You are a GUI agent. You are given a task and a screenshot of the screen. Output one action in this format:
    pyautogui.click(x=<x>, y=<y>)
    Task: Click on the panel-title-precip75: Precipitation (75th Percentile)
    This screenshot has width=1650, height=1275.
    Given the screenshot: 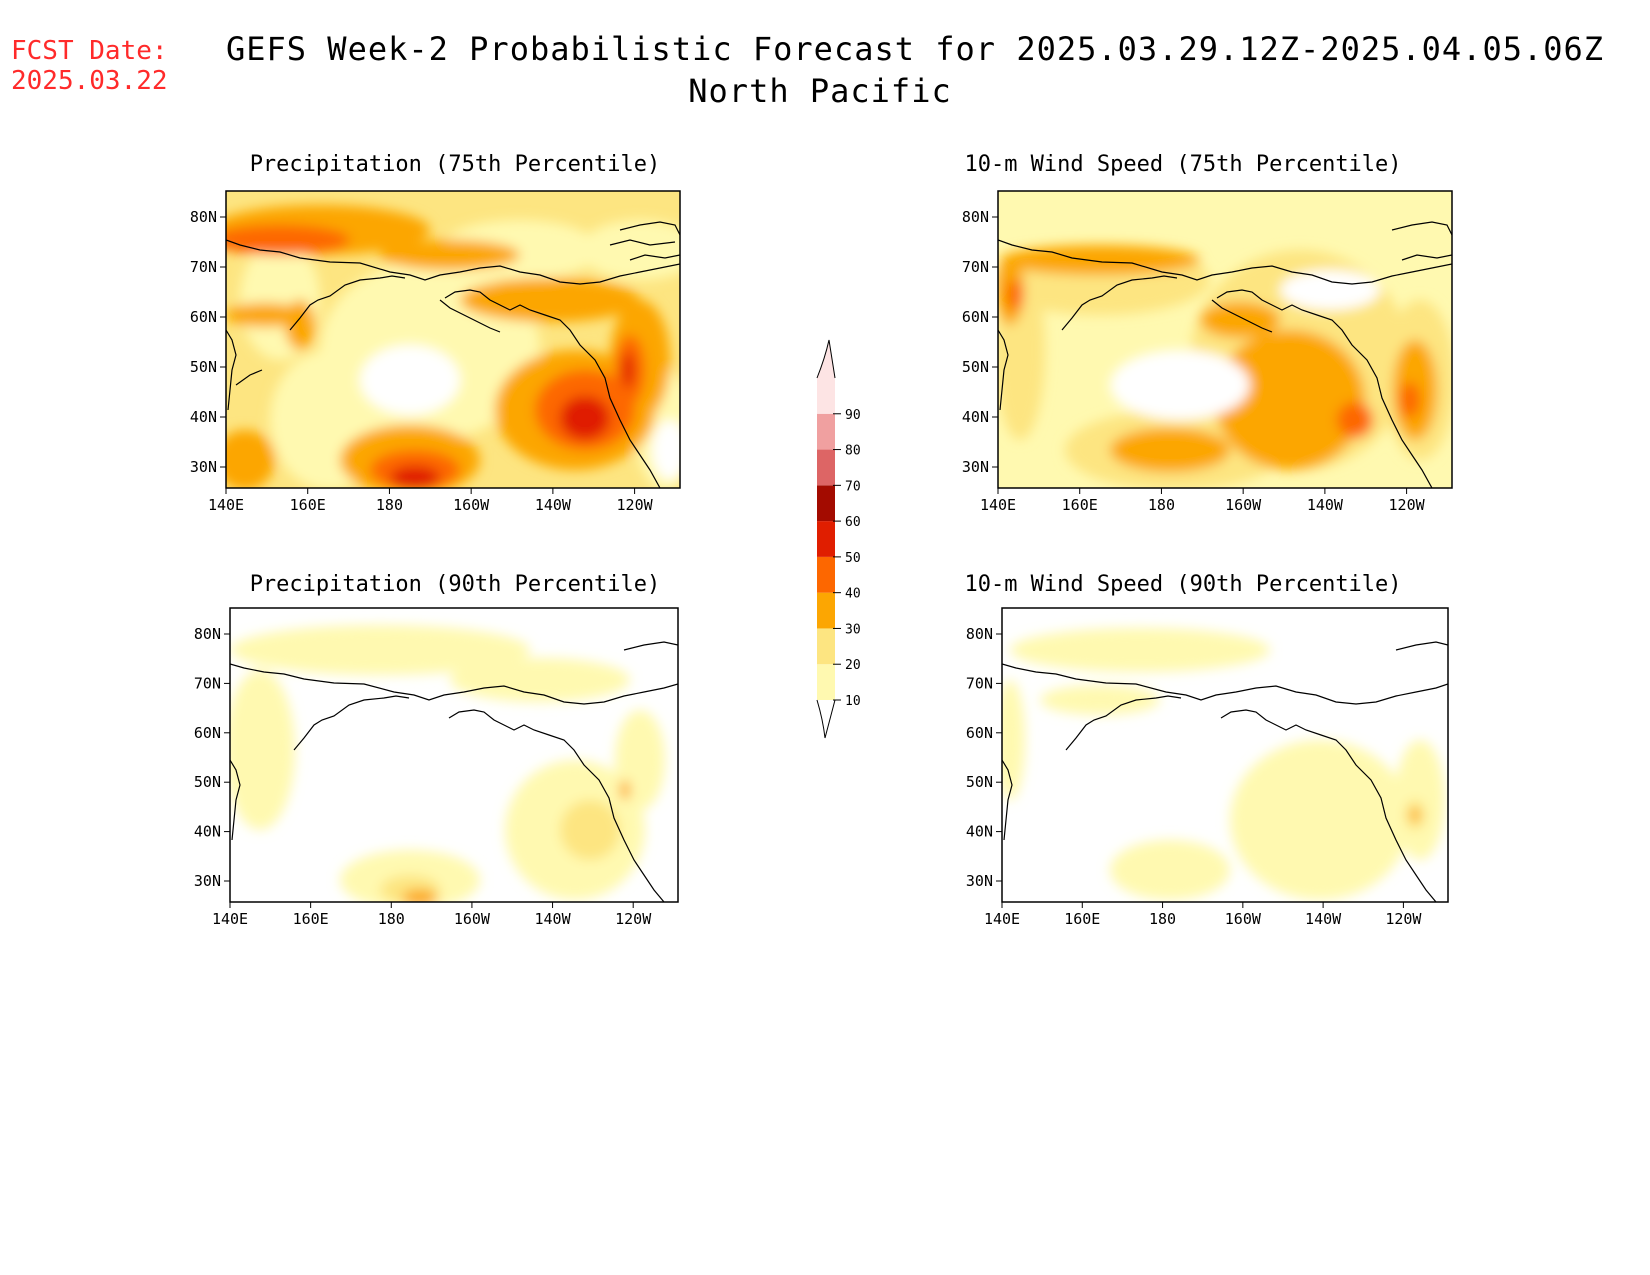 What is the action you would take?
    pyautogui.click(x=455, y=164)
    